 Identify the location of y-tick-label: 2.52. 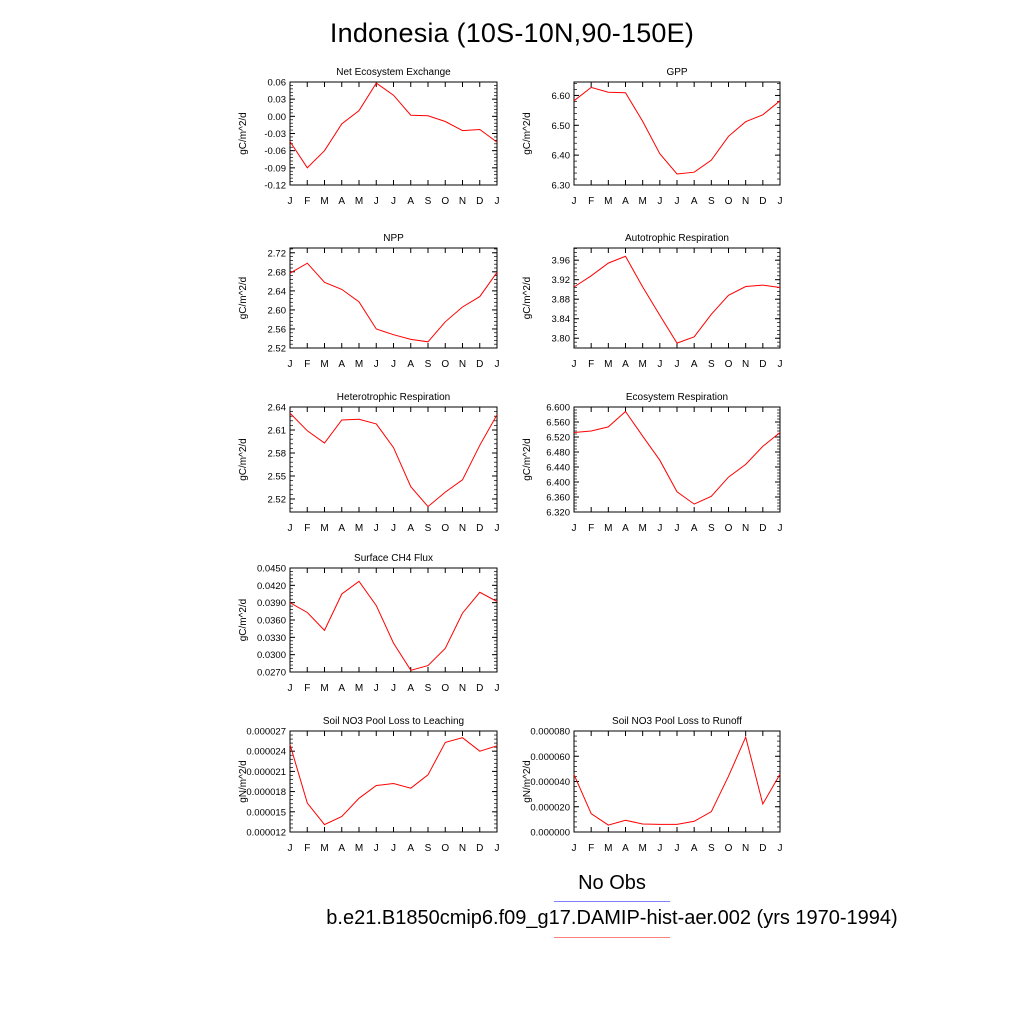
(277, 499).